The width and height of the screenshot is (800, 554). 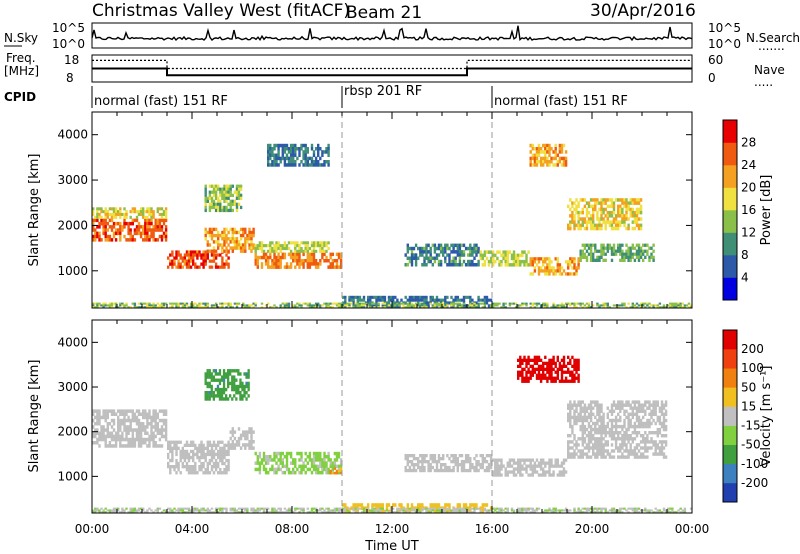 What do you see at coordinates (220, 470) in the screenshot?
I see `velocity-cell-r1` at bounding box center [220, 470].